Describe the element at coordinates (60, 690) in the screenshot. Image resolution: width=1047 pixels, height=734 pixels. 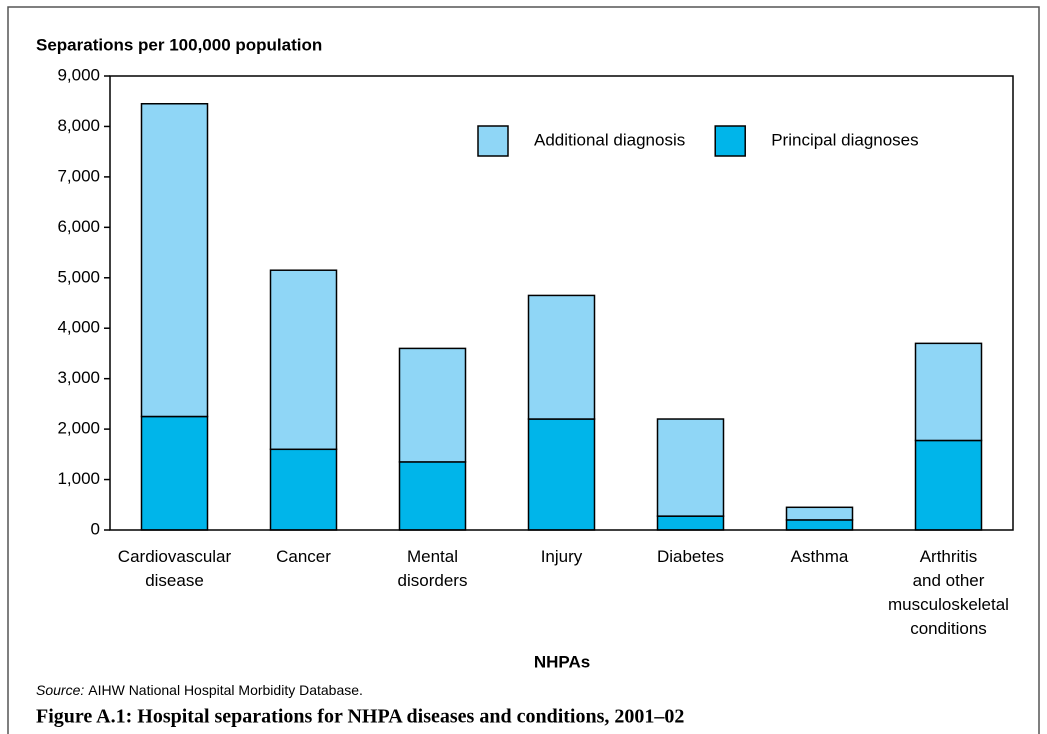
I see `source-label: Source:` at that location.